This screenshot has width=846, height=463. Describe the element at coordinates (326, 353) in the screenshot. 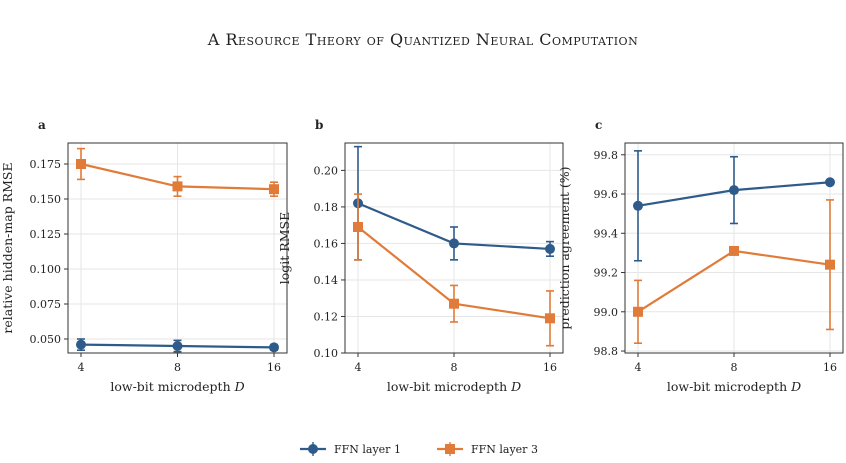

I see `y-tick-label: 0.10` at that location.